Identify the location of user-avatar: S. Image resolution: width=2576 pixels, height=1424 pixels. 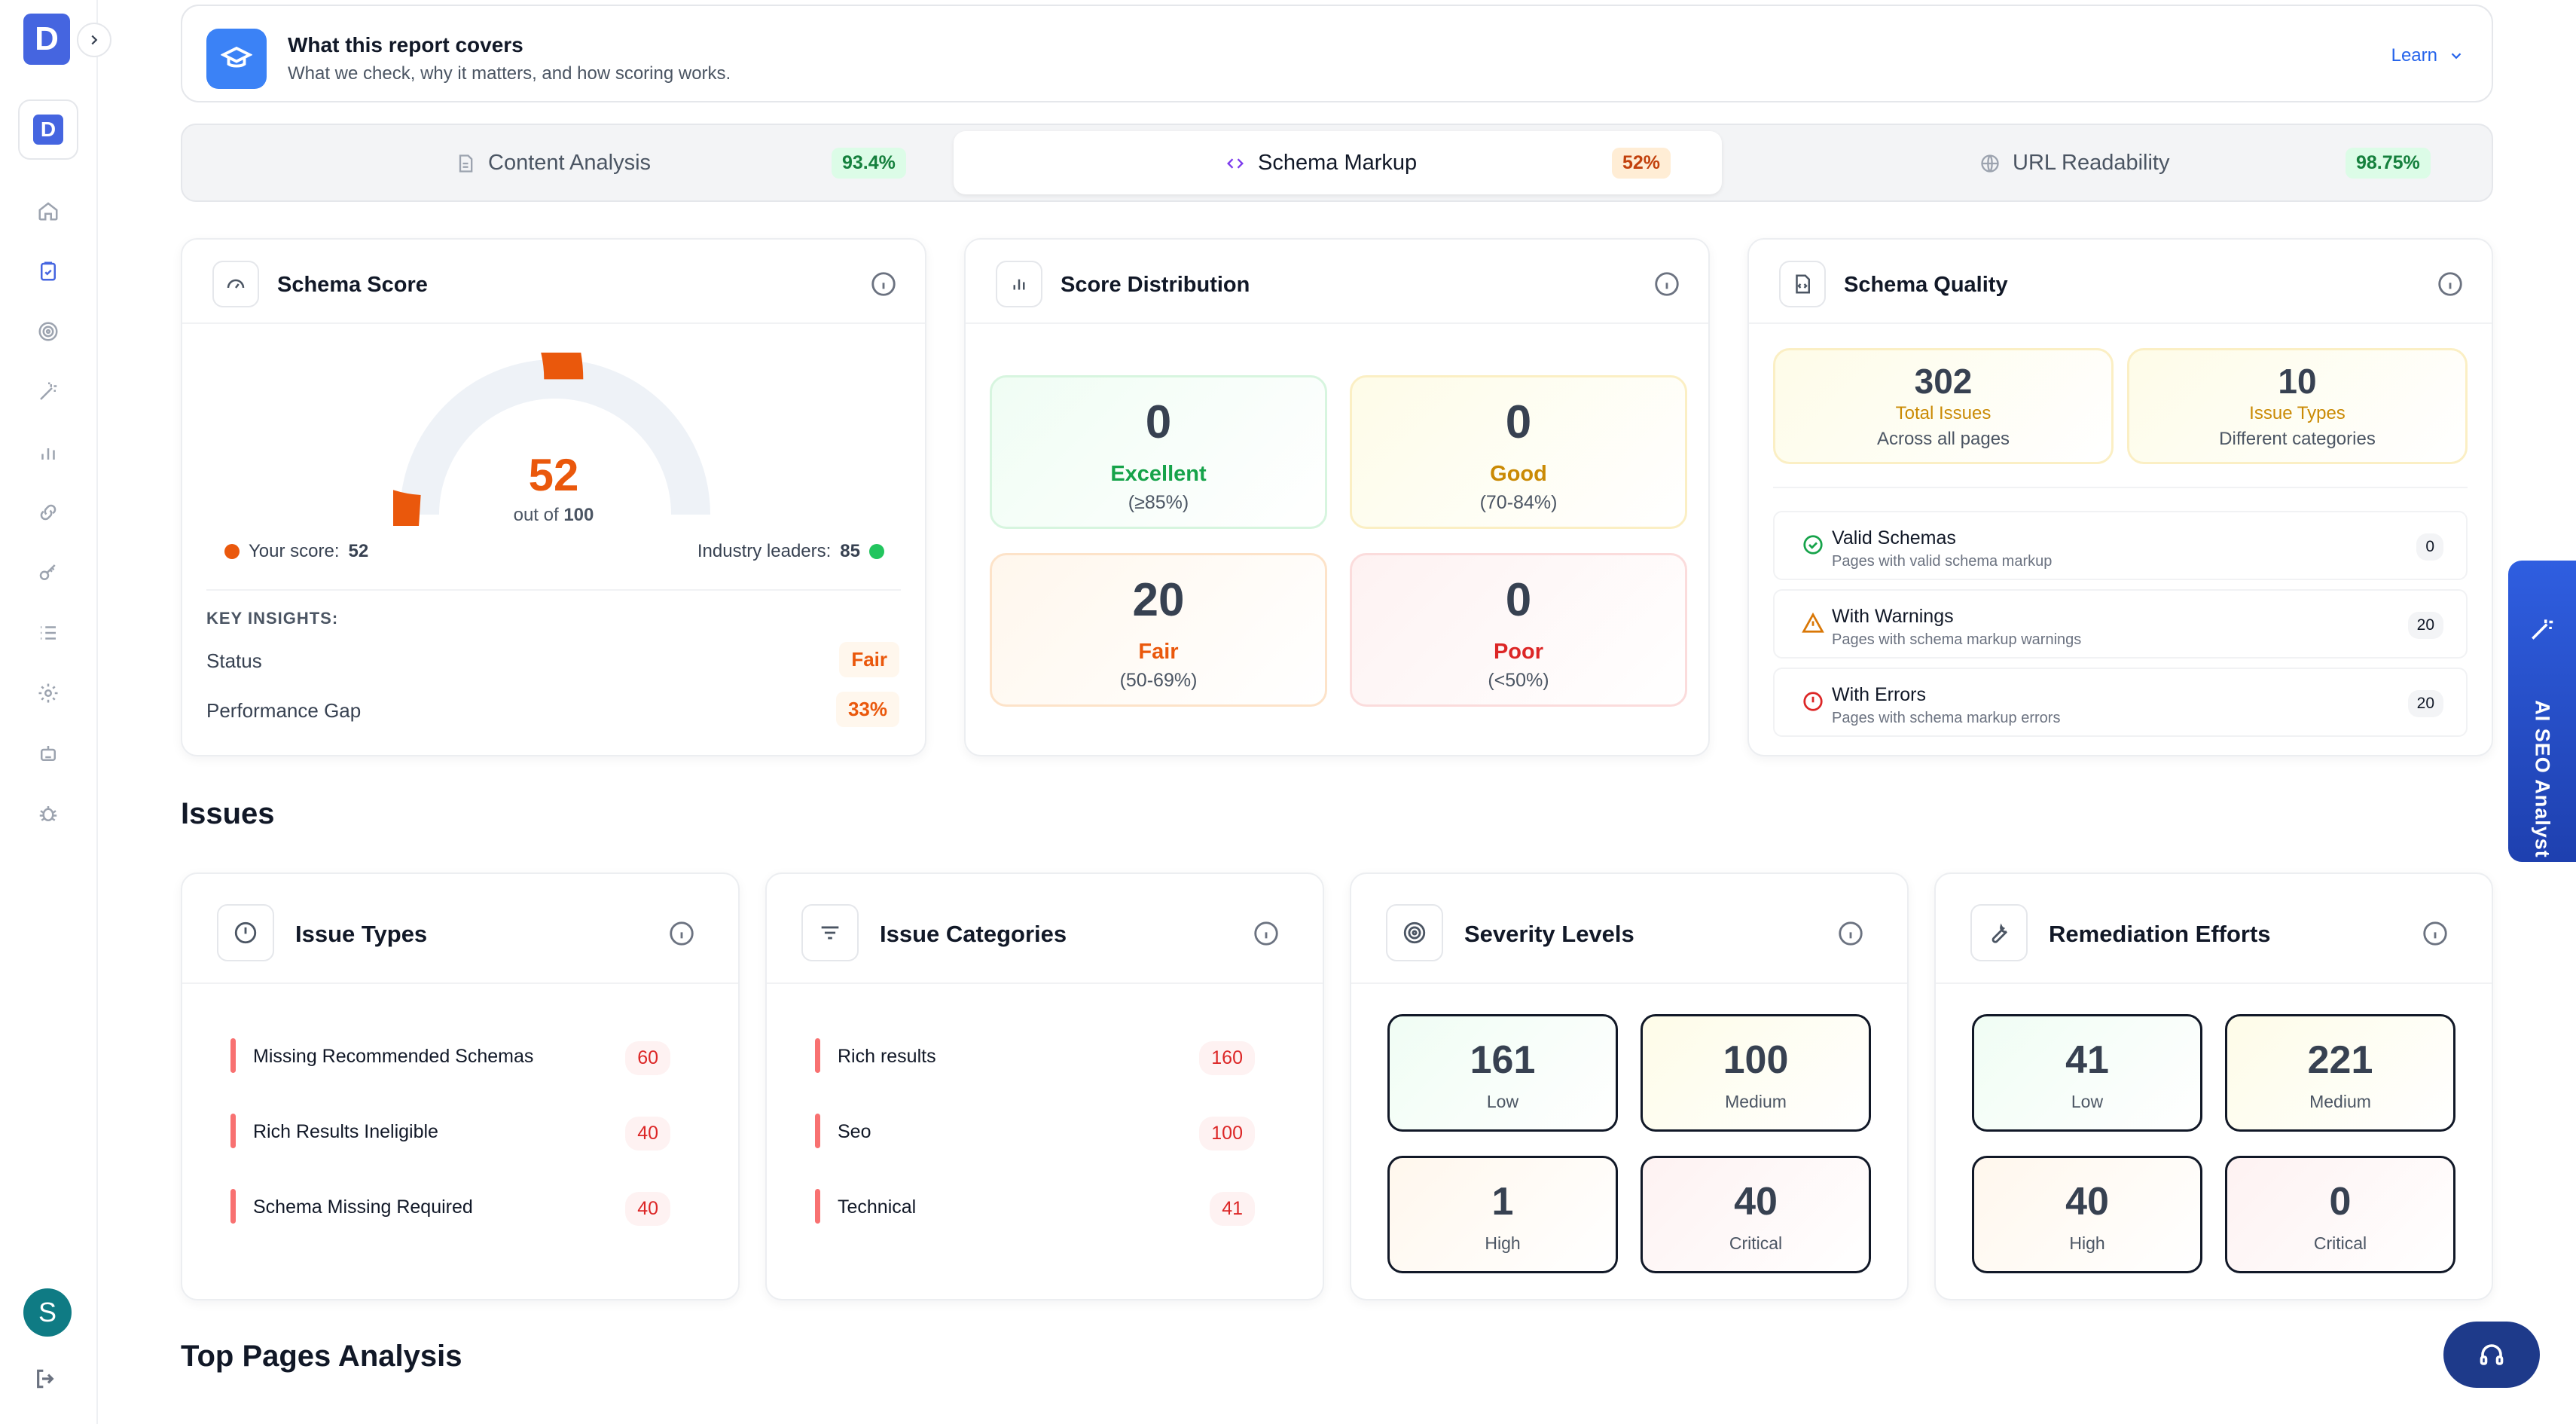
(48, 1312).